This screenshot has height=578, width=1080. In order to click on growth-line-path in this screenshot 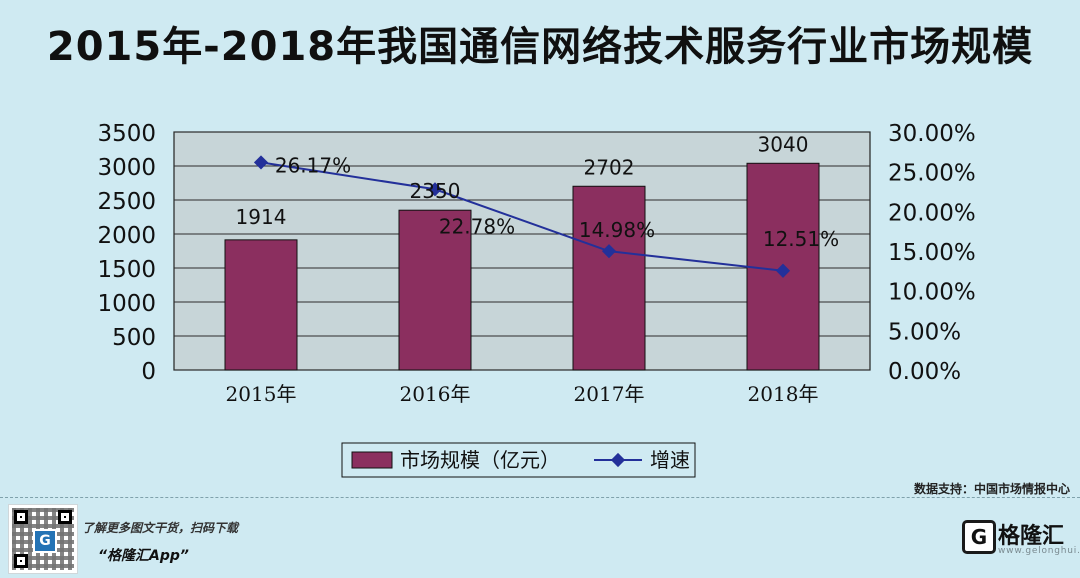, I will do `click(522, 216)`.